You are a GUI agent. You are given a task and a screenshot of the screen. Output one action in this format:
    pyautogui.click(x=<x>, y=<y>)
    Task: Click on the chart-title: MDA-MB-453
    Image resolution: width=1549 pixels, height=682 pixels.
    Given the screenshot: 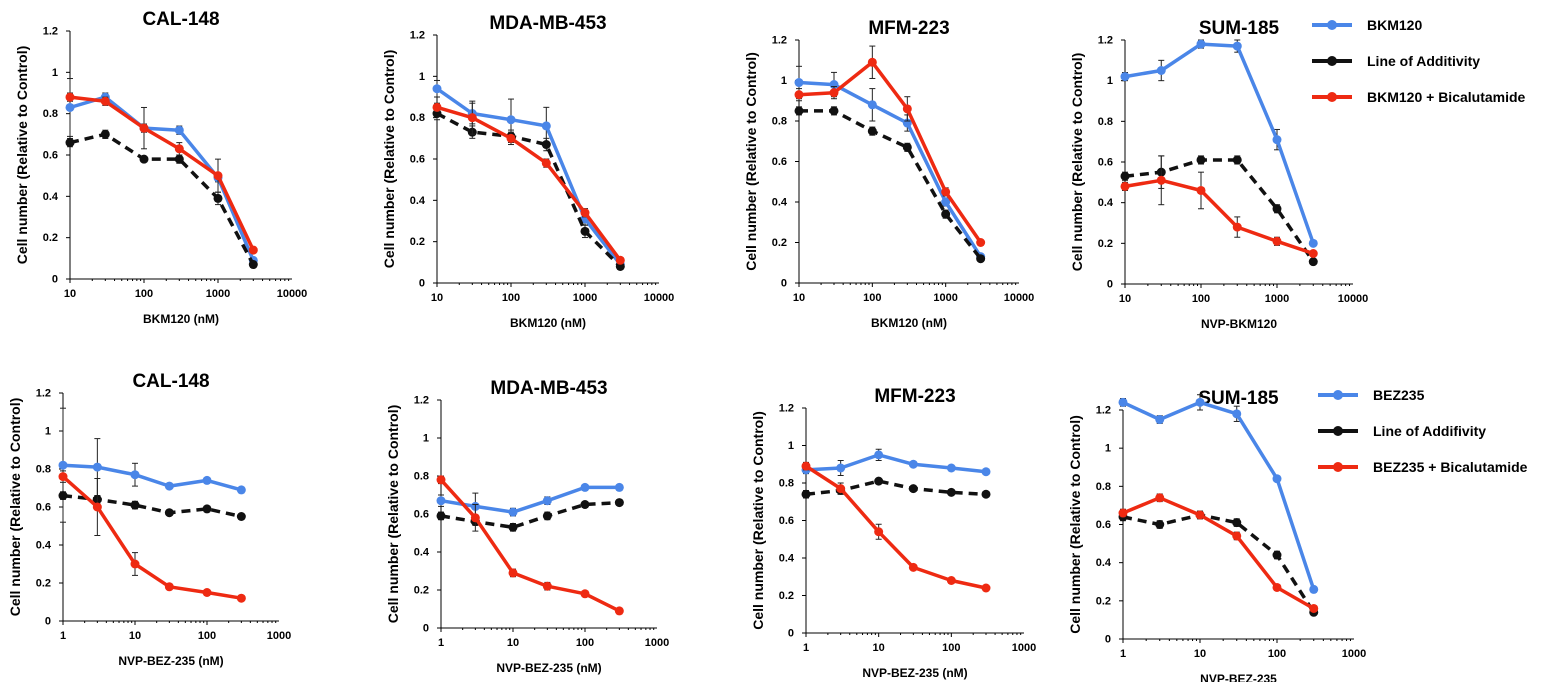 What is the action you would take?
    pyautogui.click(x=547, y=23)
    